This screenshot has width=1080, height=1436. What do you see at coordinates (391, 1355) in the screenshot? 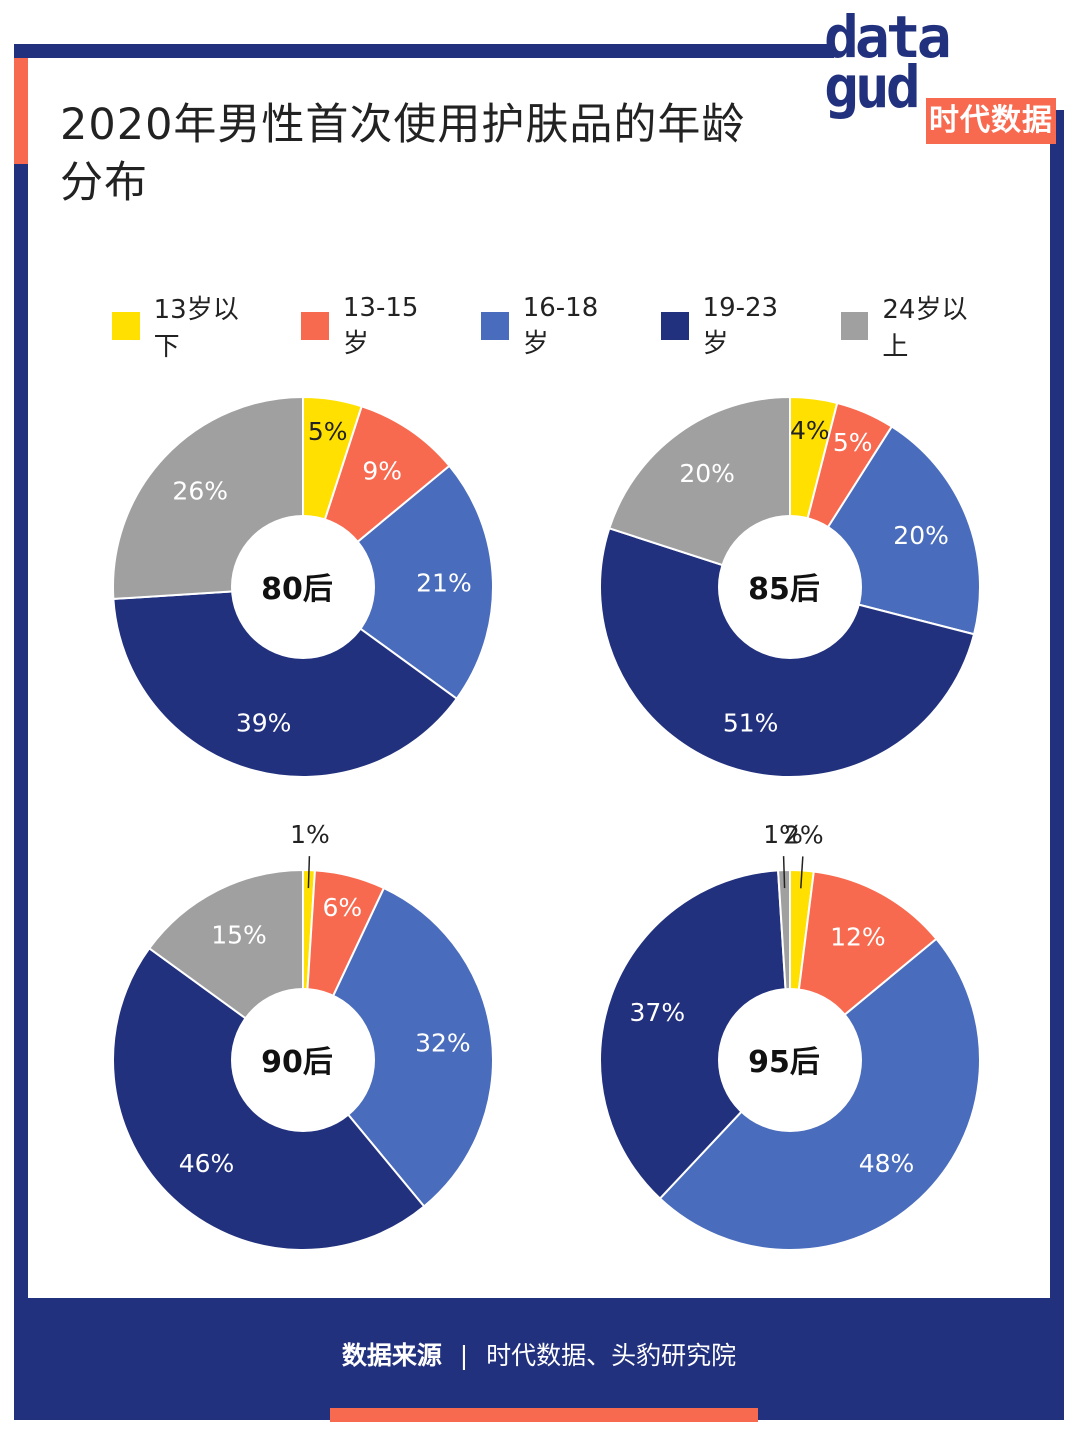
I see `footer-source-label: 数据来源` at bounding box center [391, 1355].